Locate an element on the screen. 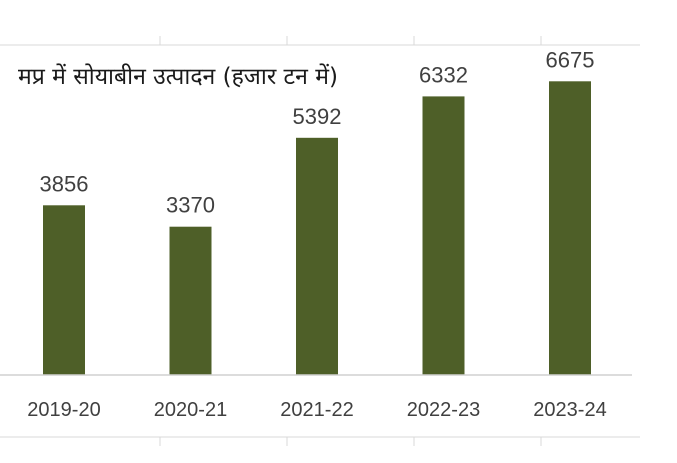  x-tick-label-2022-23: 2022-23 is located at coordinates (443, 410).